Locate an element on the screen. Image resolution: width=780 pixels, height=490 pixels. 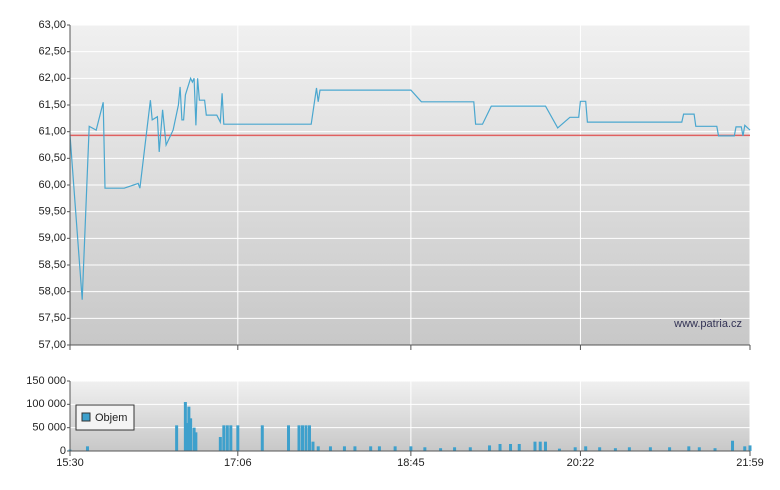
y-tick-label: 100 000 is located at coordinates (46, 404).